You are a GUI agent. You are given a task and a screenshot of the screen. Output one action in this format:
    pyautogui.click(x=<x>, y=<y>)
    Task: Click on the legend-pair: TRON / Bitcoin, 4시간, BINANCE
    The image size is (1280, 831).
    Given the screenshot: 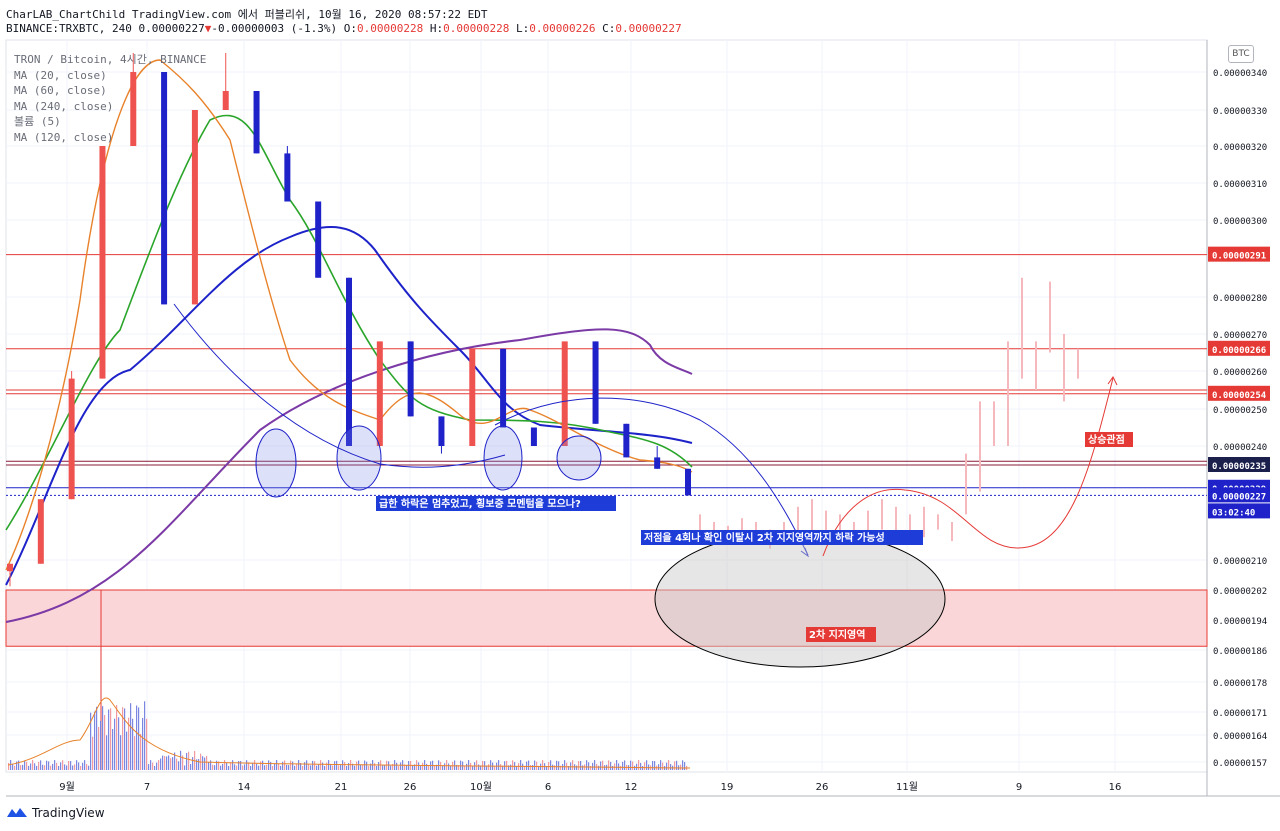 What is the action you would take?
    pyautogui.click(x=110, y=59)
    